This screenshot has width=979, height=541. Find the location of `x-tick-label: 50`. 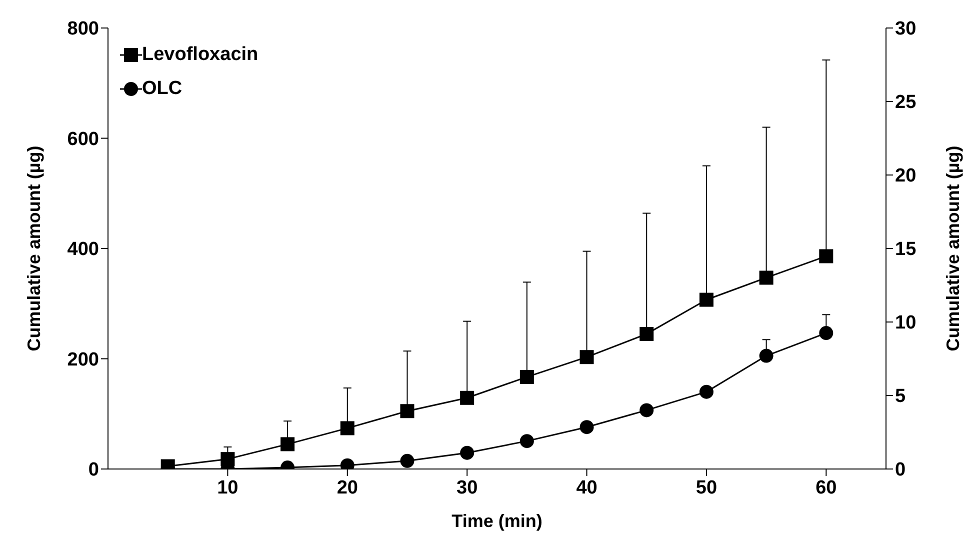

x-tick-label: 50 is located at coordinates (707, 487).